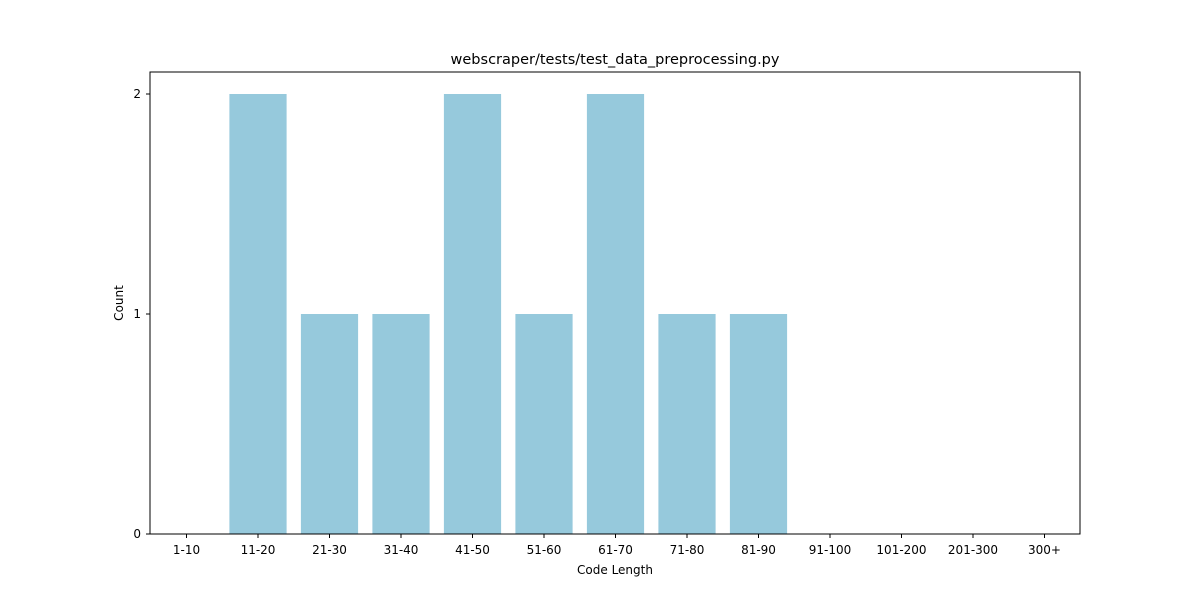 The image size is (1200, 600). Describe the element at coordinates (1044, 550) in the screenshot. I see `x-tick-label: 300+` at that location.